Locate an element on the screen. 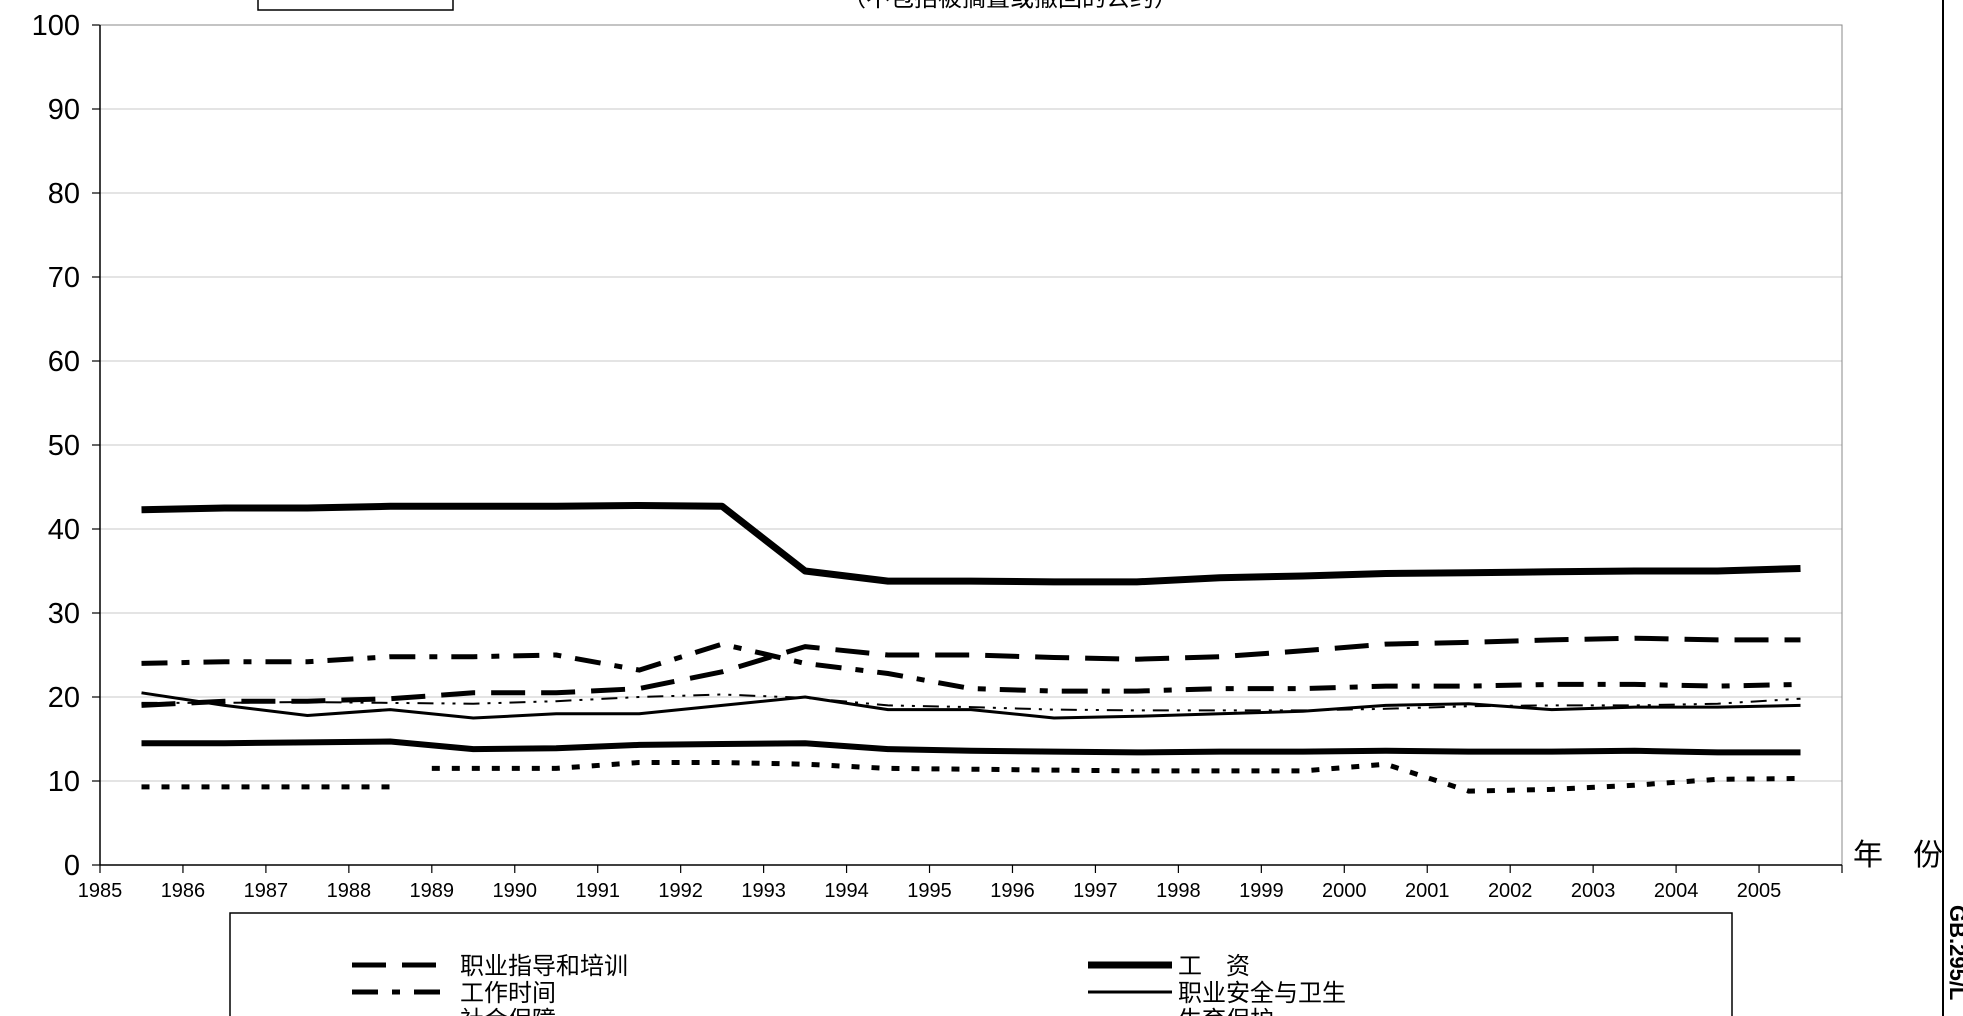  y-tick-label: 20 is located at coordinates (64, 698).